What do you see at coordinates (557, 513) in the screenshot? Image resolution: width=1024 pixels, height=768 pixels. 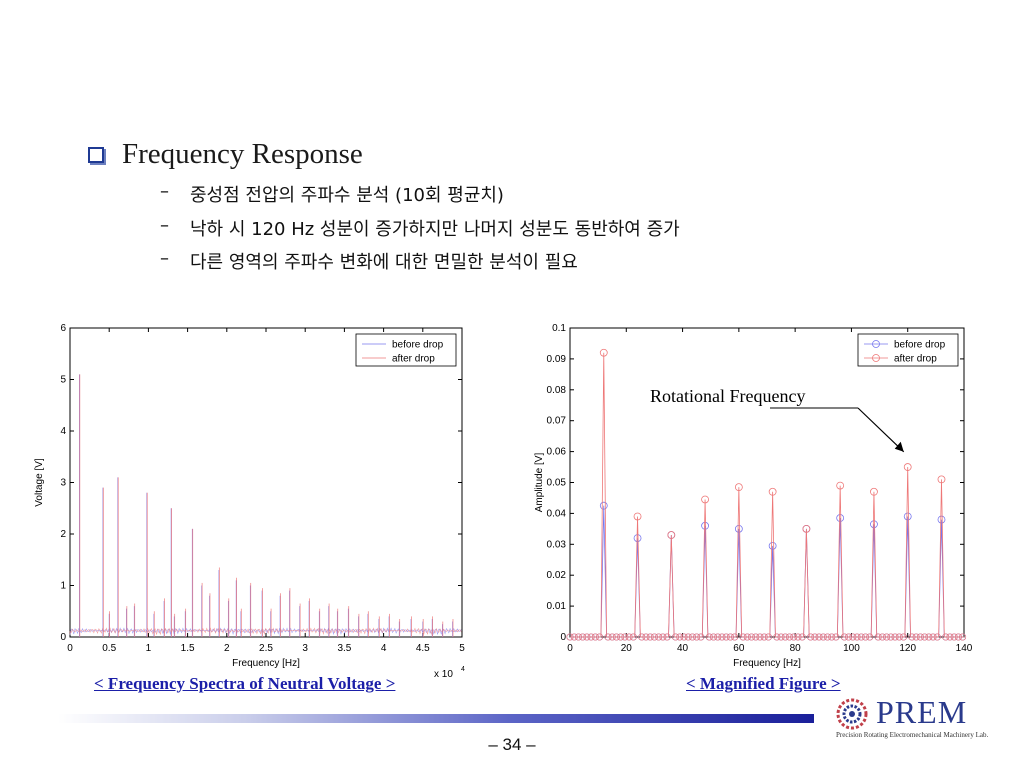 I see `y-tick-label: 0.04` at bounding box center [557, 513].